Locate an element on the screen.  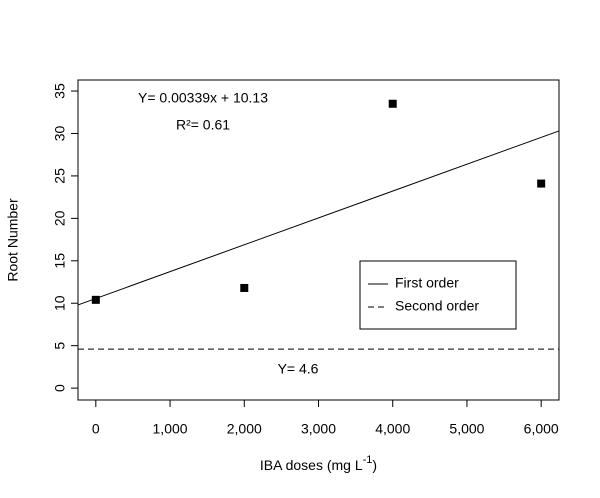
x-axis-label-sup: -1 is located at coordinates (368, 460).